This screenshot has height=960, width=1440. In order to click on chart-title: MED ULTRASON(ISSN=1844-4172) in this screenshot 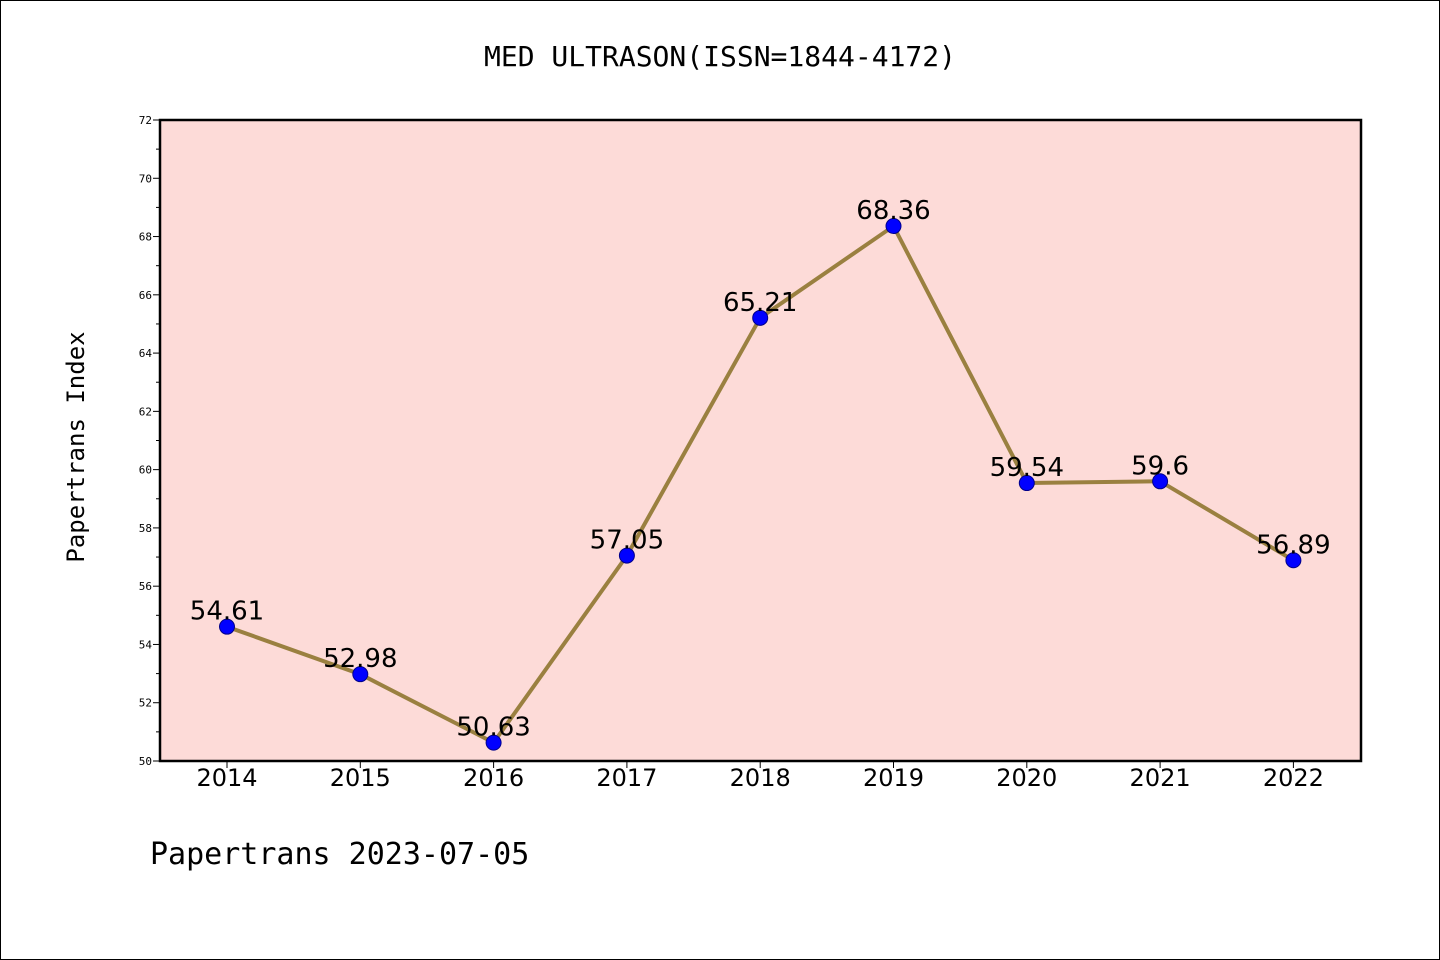, I will do `click(720, 56)`.